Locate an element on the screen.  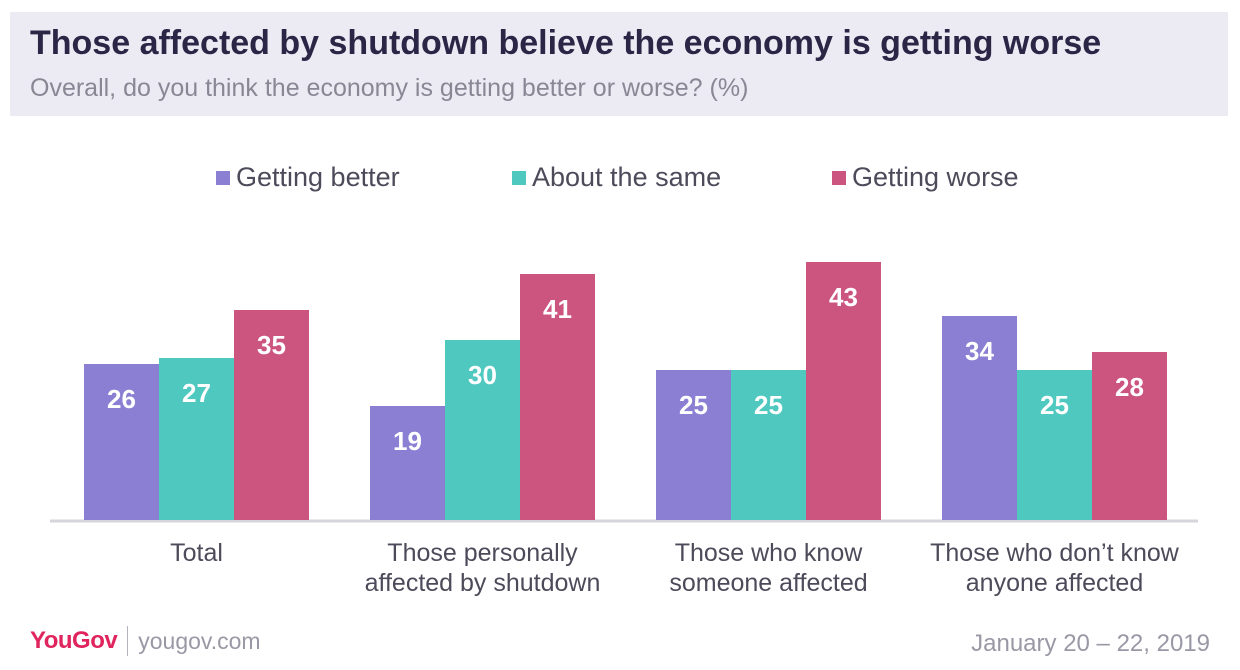
site-url: yougov.com is located at coordinates (199, 640).